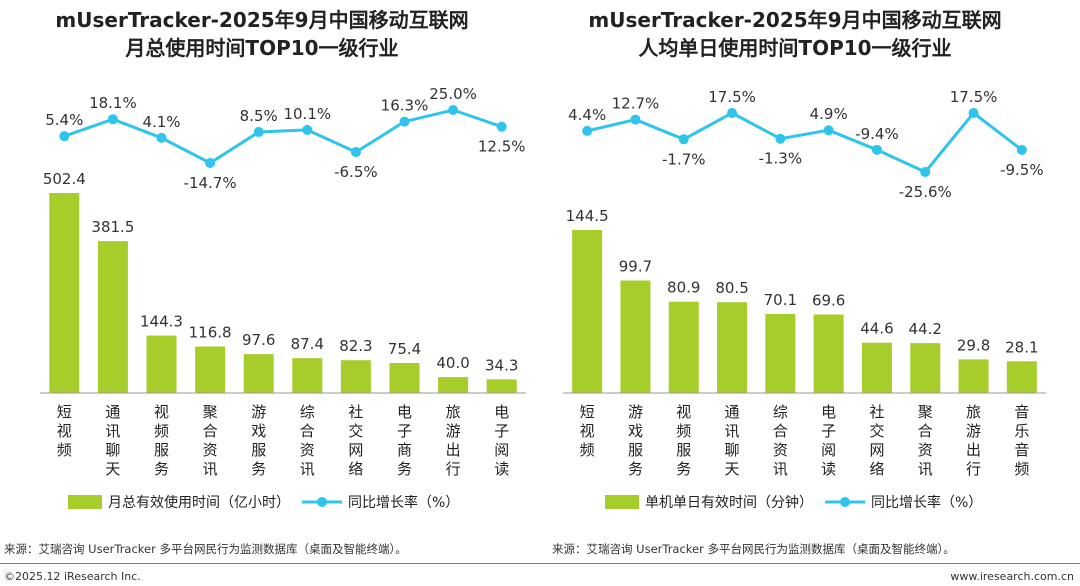  Describe the element at coordinates (453, 94) in the screenshot. I see `growth-value-label: 25.0%` at that location.